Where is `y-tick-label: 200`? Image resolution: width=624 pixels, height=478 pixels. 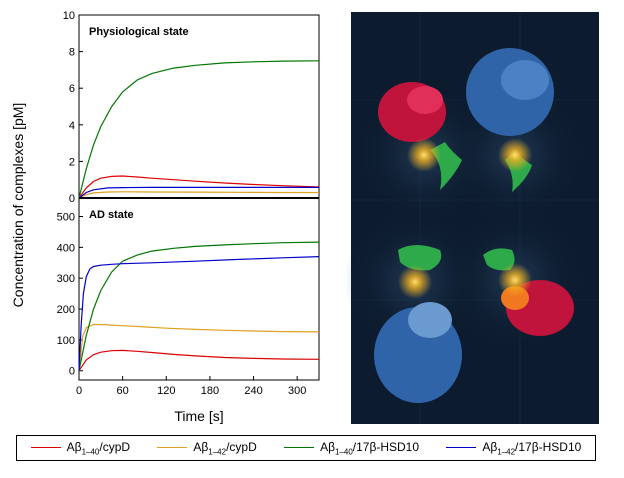
y-tick-label: 200 is located at coordinates (66, 310).